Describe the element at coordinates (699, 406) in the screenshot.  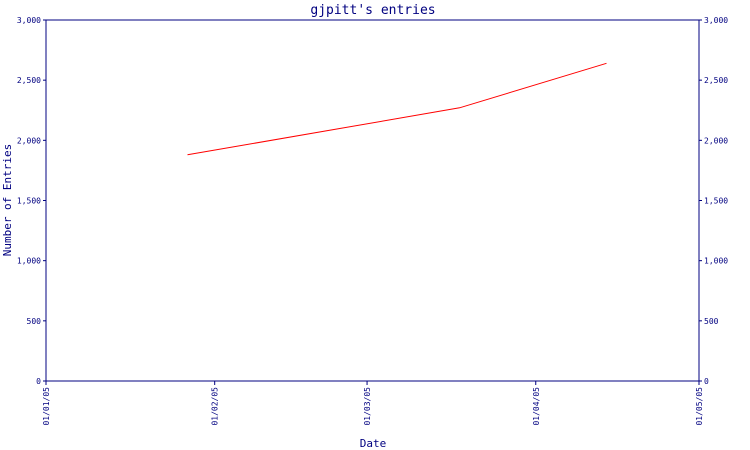
I see `x-tick-label: 01/05/05` at that location.